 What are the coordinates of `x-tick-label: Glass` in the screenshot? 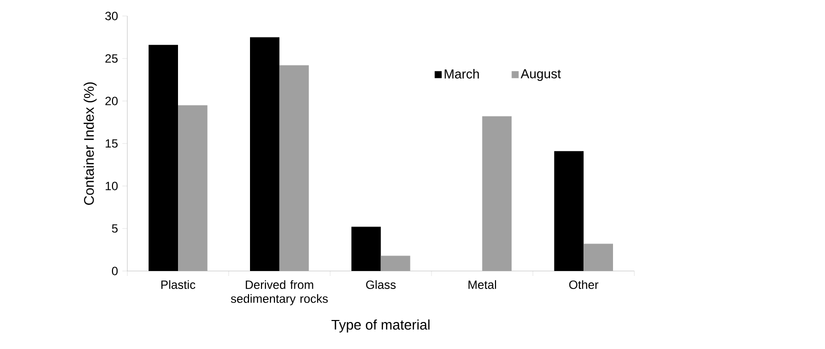 It's located at (381, 284).